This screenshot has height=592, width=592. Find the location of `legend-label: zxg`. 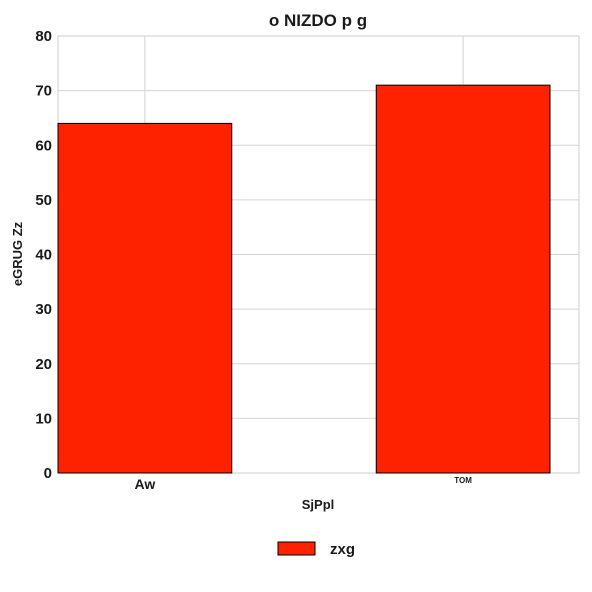

legend-label: zxg is located at coordinates (342, 549).